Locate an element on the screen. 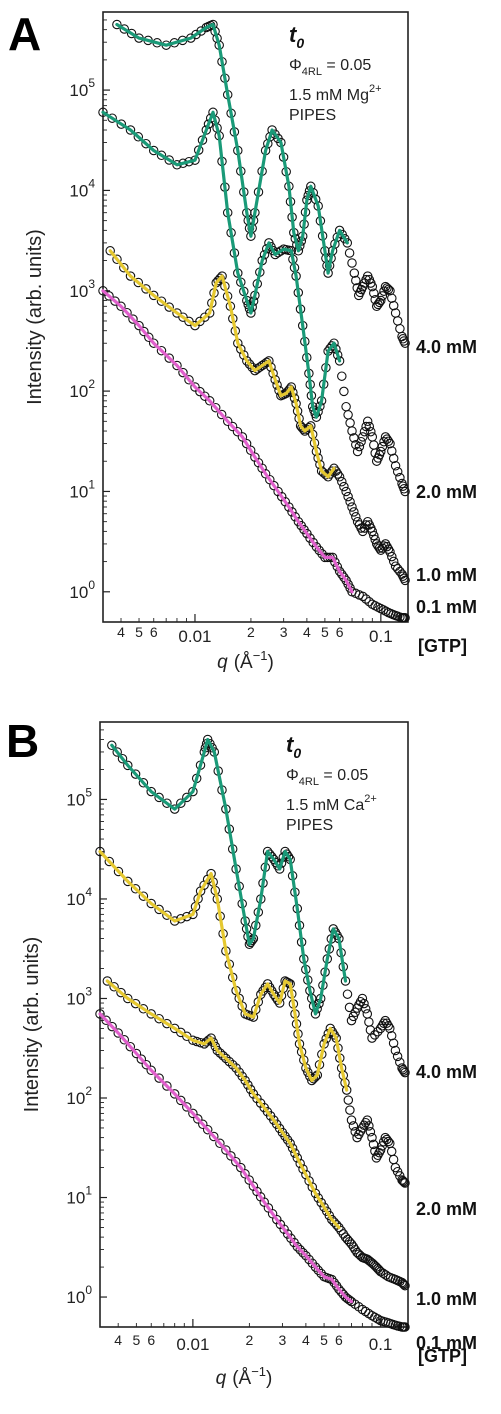  annotation-ion: 1.5 mM Mg2+ is located at coordinates (335, 93).